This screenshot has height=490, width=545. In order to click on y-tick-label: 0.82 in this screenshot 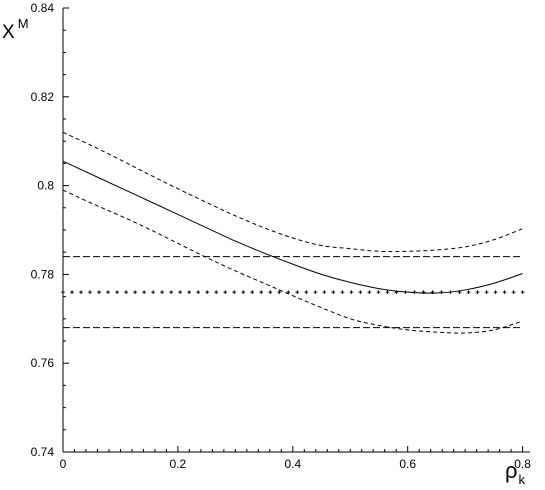, I will do `click(43, 97)`.